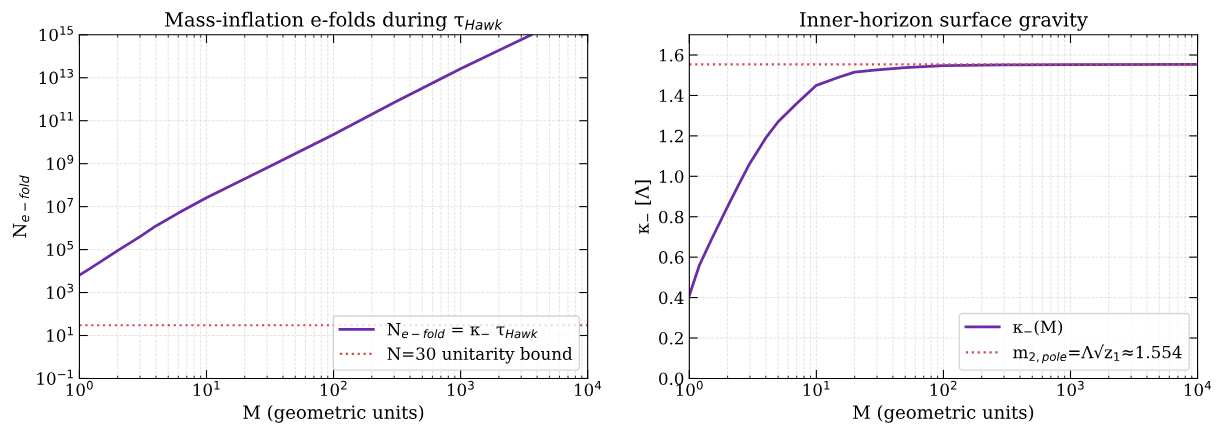  Describe the element at coordinates (944, 21) in the screenshot. I see `chart-title: Inner-horizon surface gravity` at that location.